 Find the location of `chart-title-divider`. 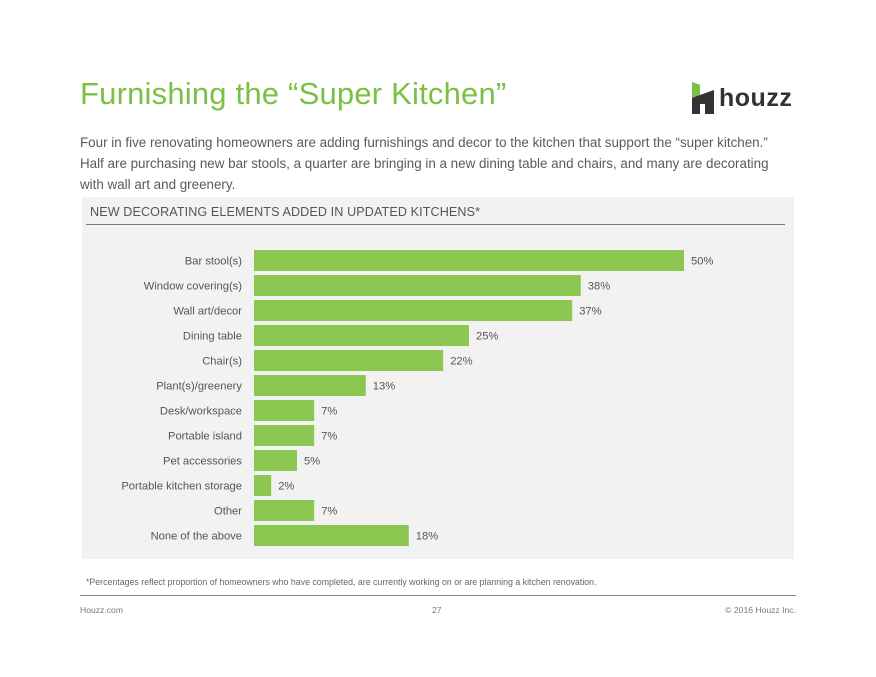

chart-title-divider is located at coordinates (435, 224).